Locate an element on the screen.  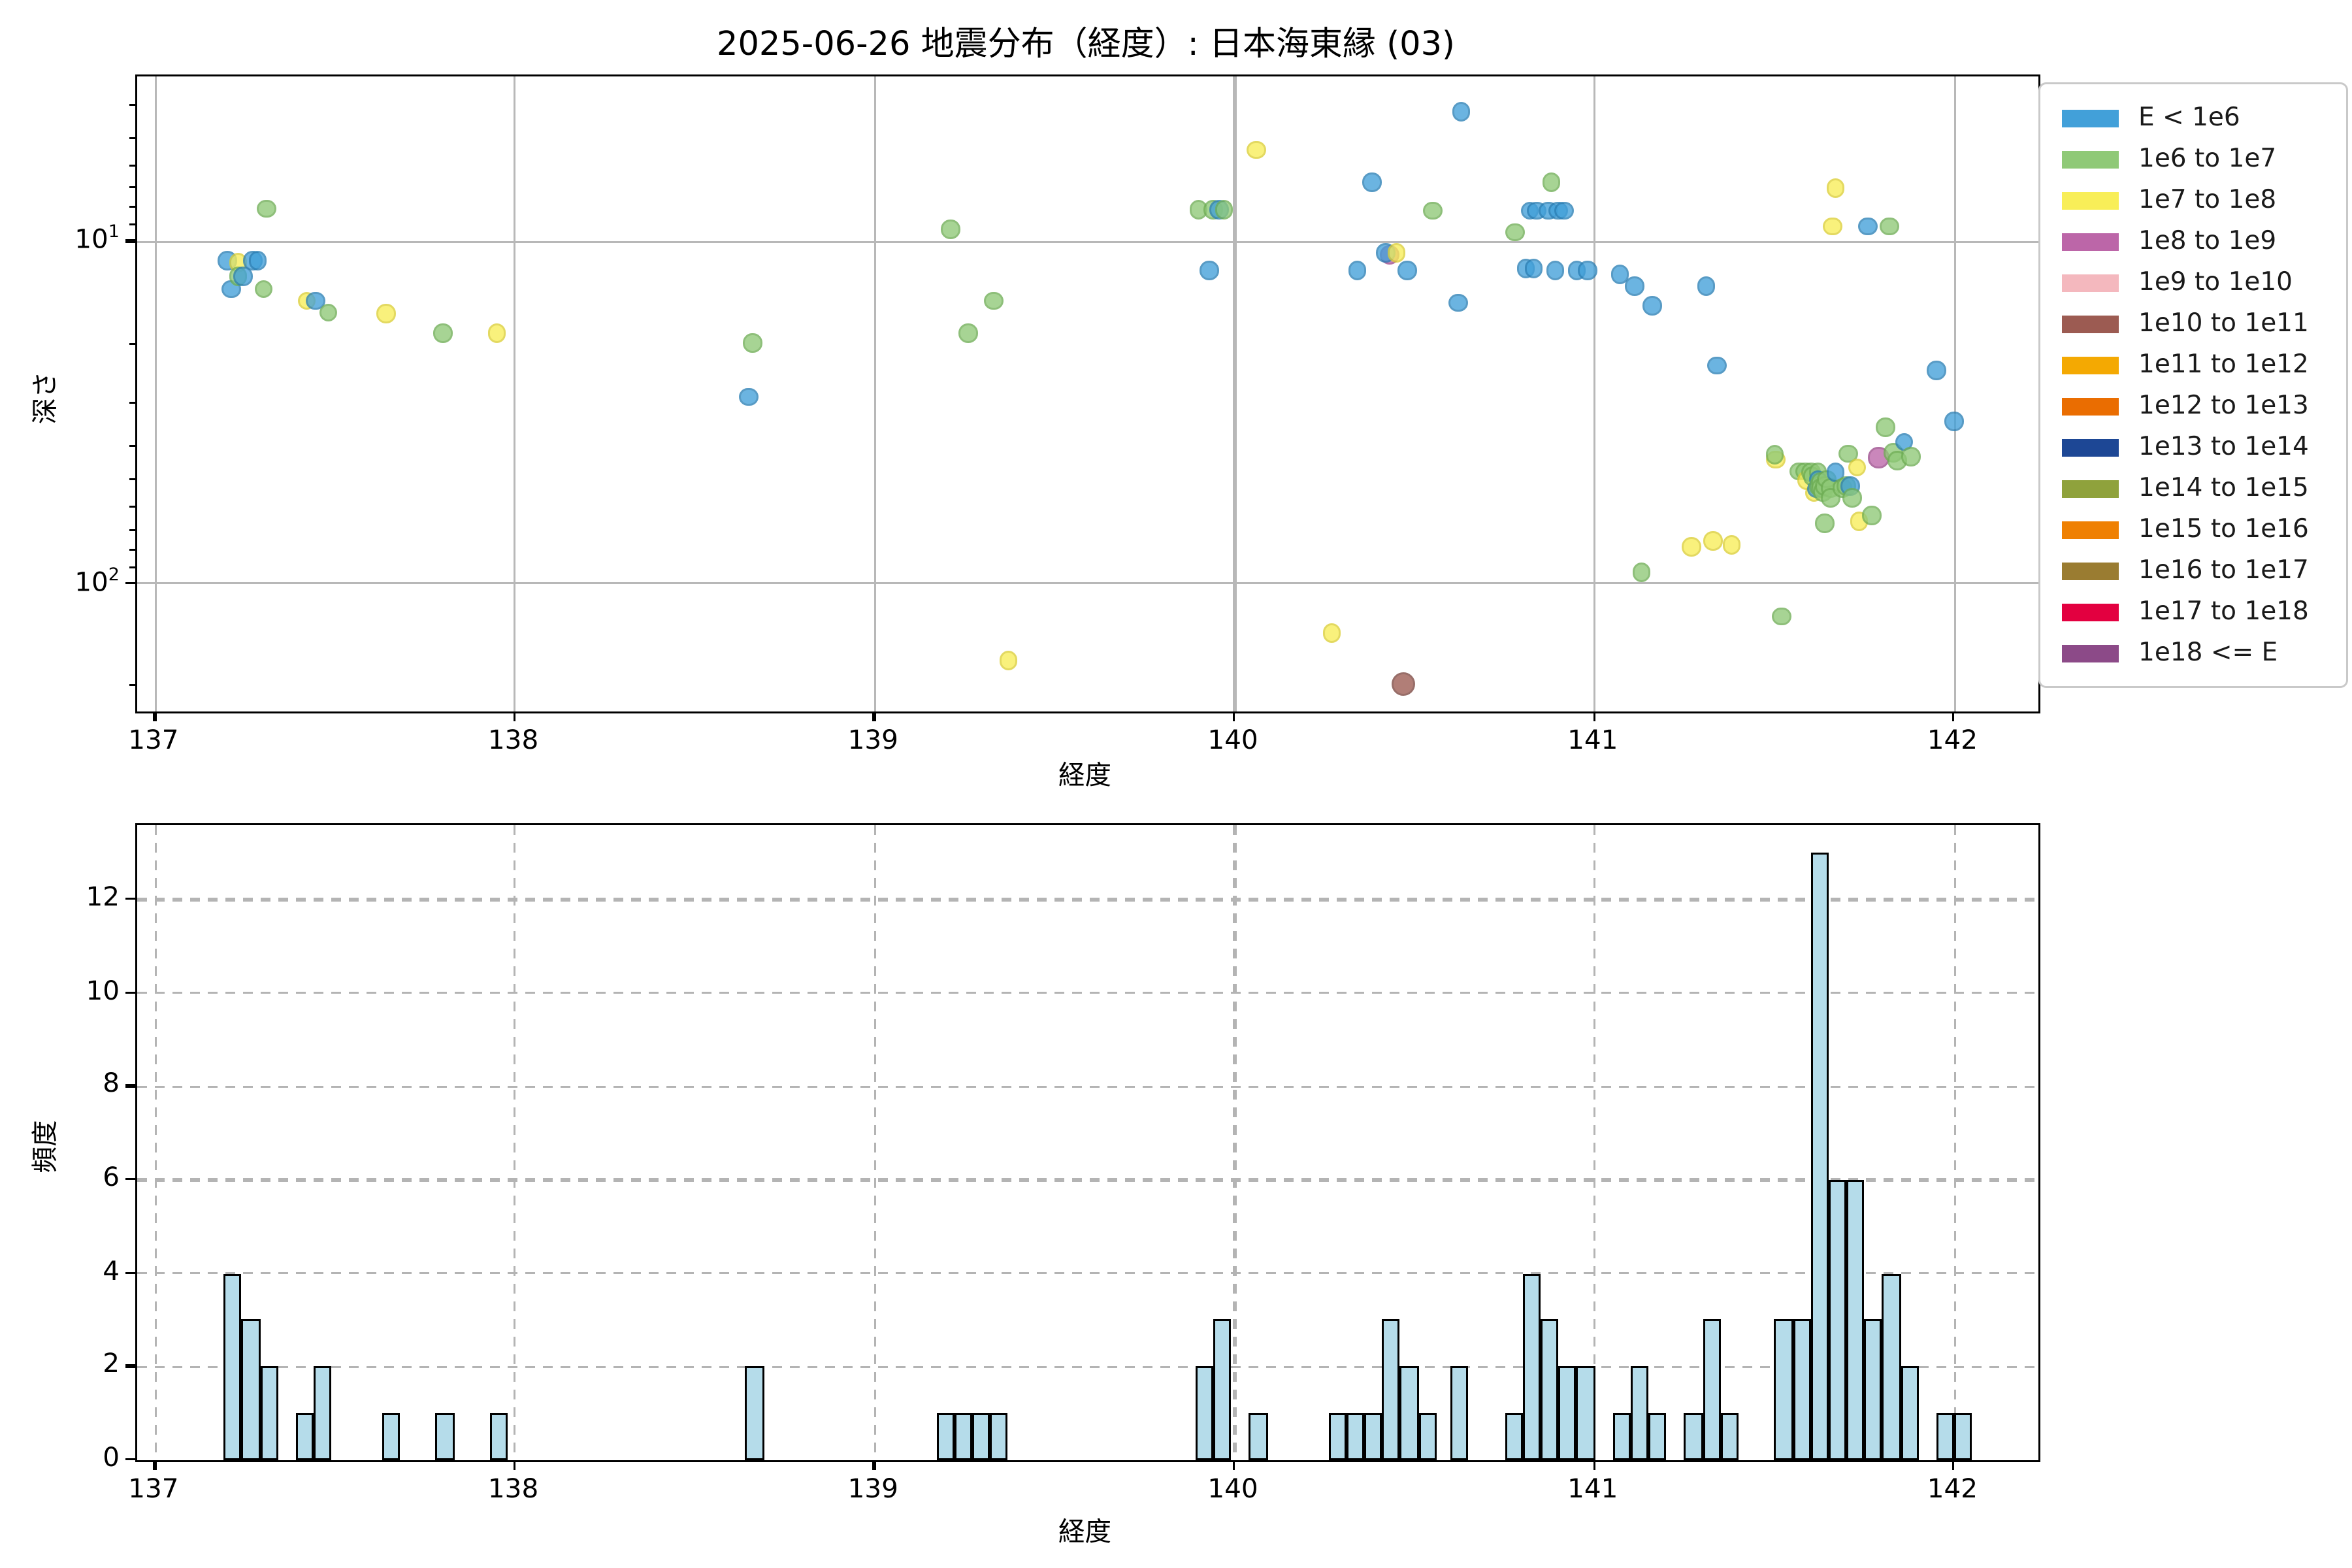
y-tick-label: 6 is located at coordinates (111, 1178).